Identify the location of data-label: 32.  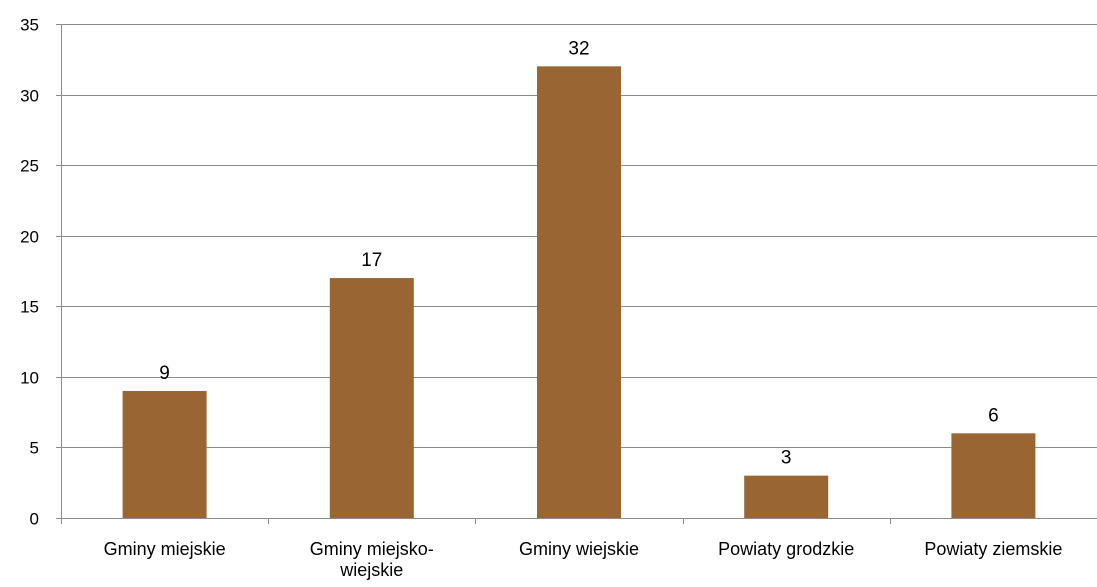
(578, 48).